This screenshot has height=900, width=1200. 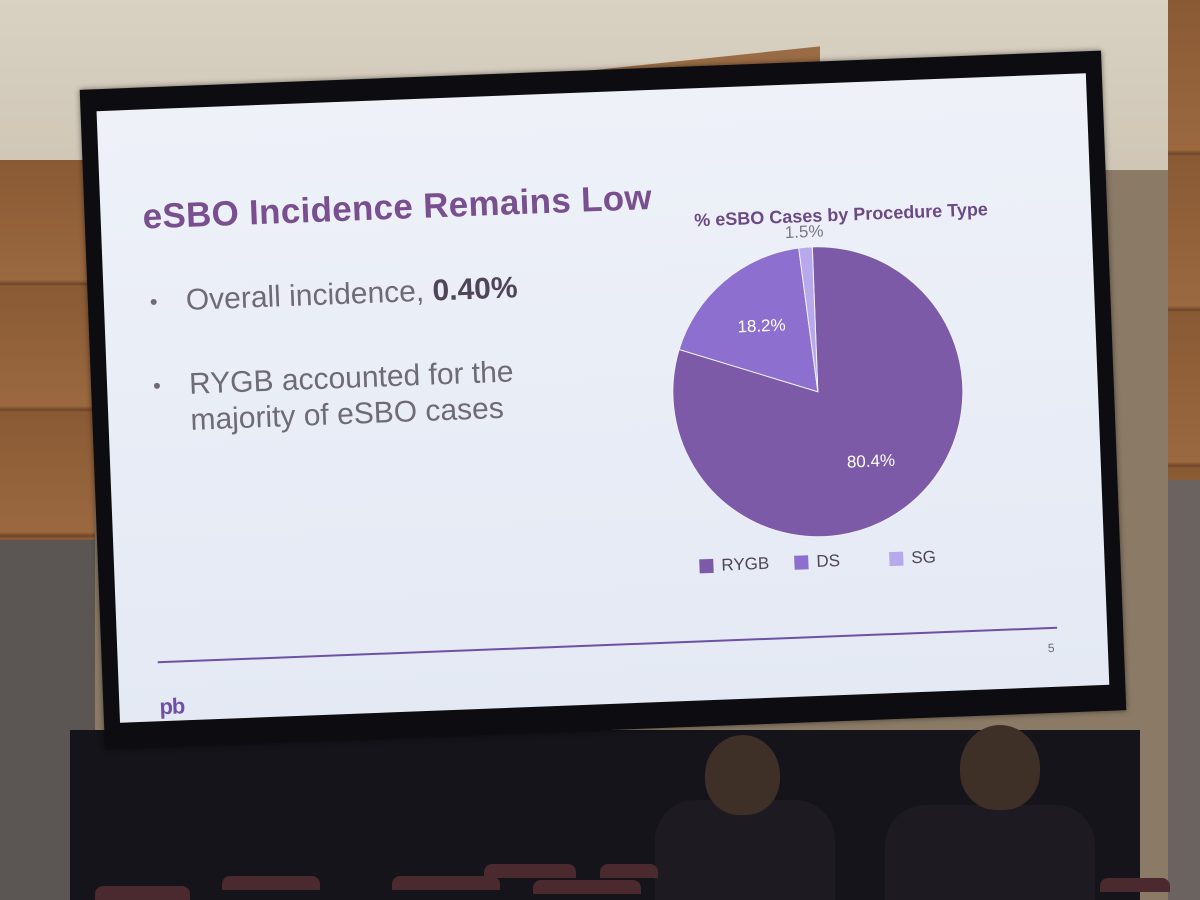 What do you see at coordinates (745, 564) in the screenshot?
I see `legend-label-rygb: RYGB` at bounding box center [745, 564].